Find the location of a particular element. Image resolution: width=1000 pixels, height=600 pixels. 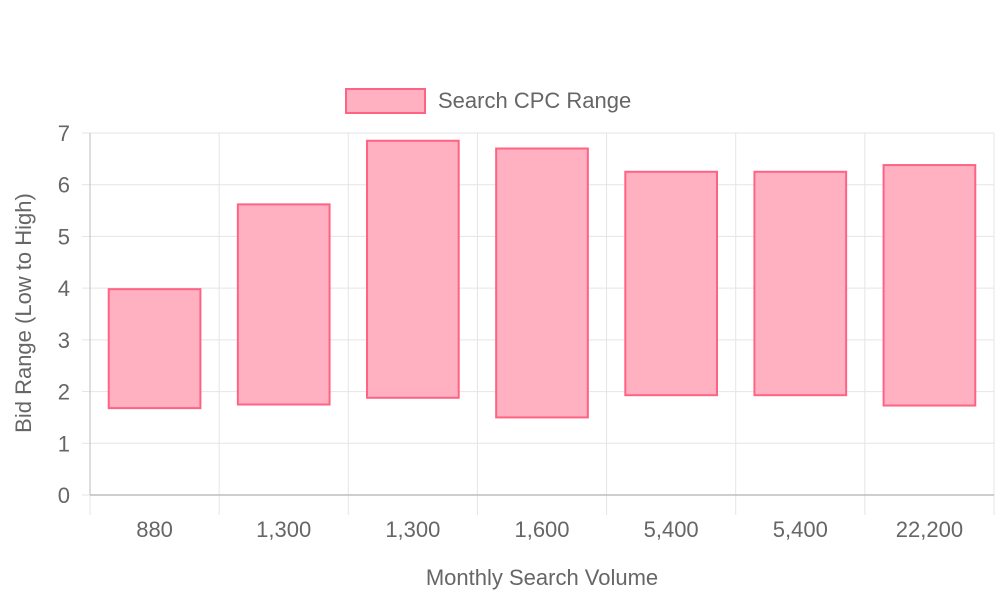

y-tick-label: 7 is located at coordinates (64, 133).